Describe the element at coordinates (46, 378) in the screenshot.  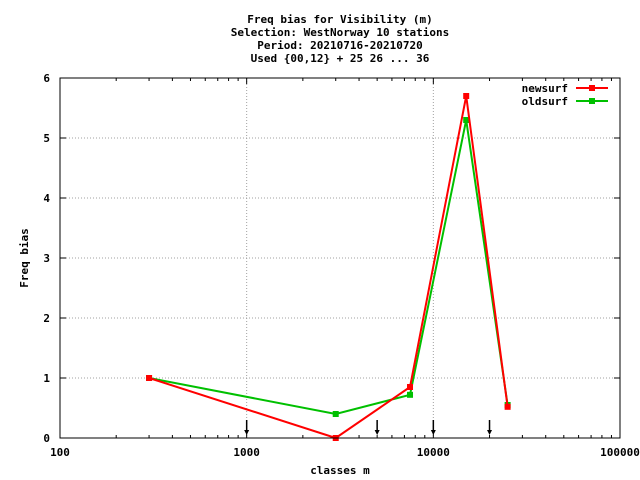
I see `y-tick-label: 1` at that location.